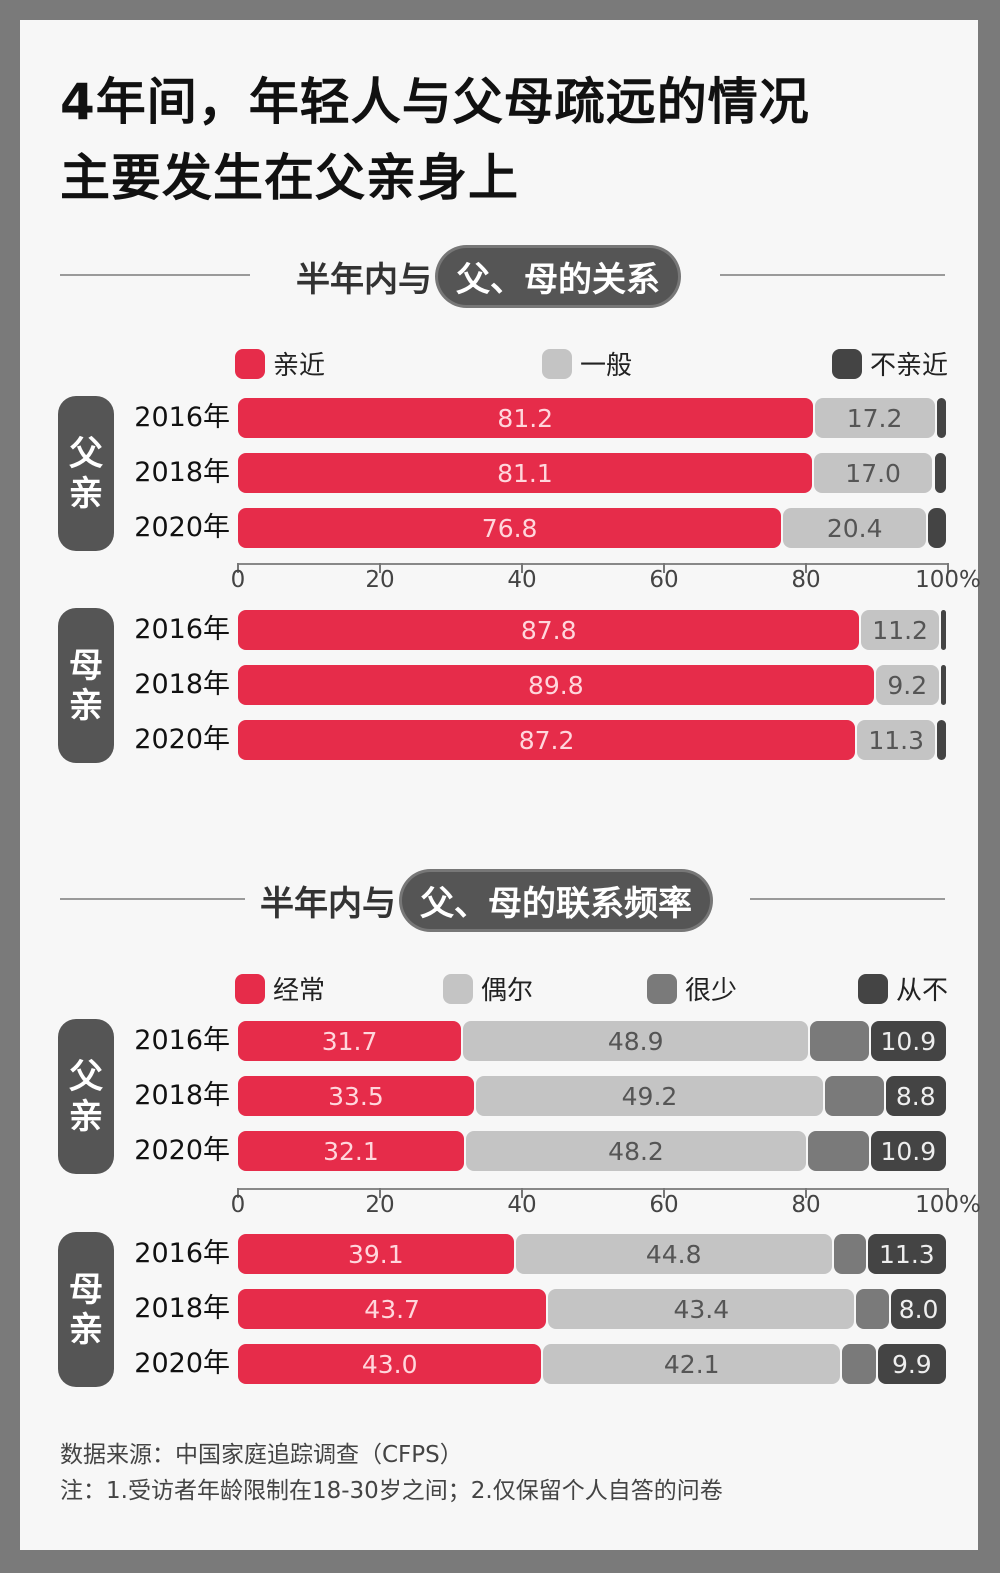  I want to click on bar-segment: 87.8, so click(549, 630).